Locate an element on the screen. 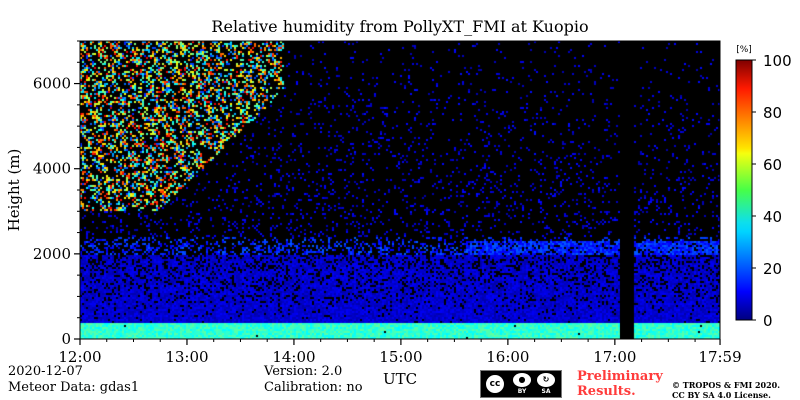 The height and width of the screenshot is (400, 800). preliminary-line2: Results. is located at coordinates (606, 391).